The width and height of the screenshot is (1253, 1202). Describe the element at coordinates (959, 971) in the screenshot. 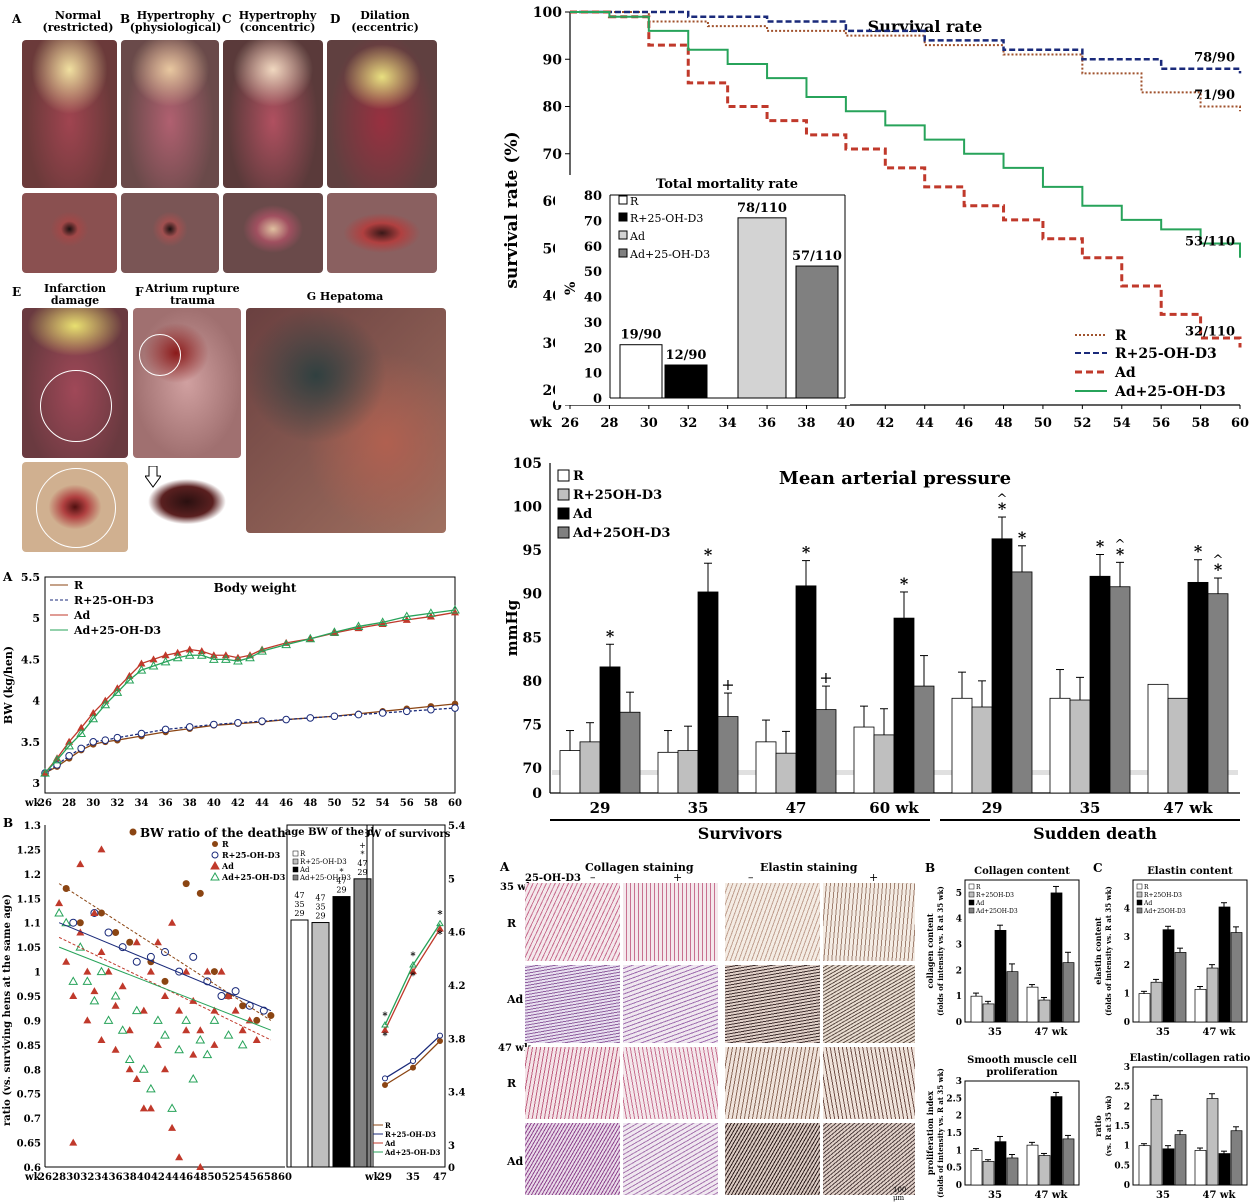

I see `y-tick-label: 2` at that location.